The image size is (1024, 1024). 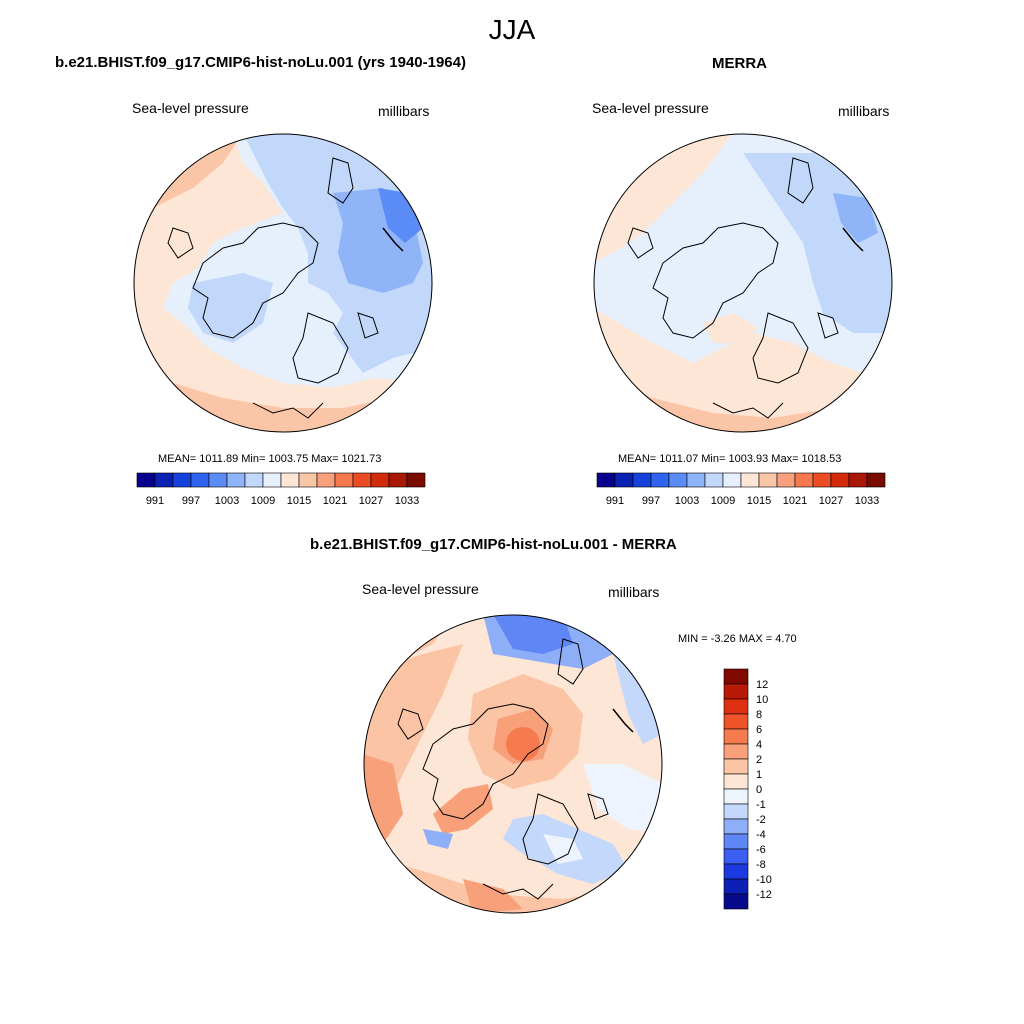 What do you see at coordinates (281, 489) in the screenshot?
I see `model-colorbar: 991 997 1003 1009 1015 1021 1027 1033` at bounding box center [281, 489].